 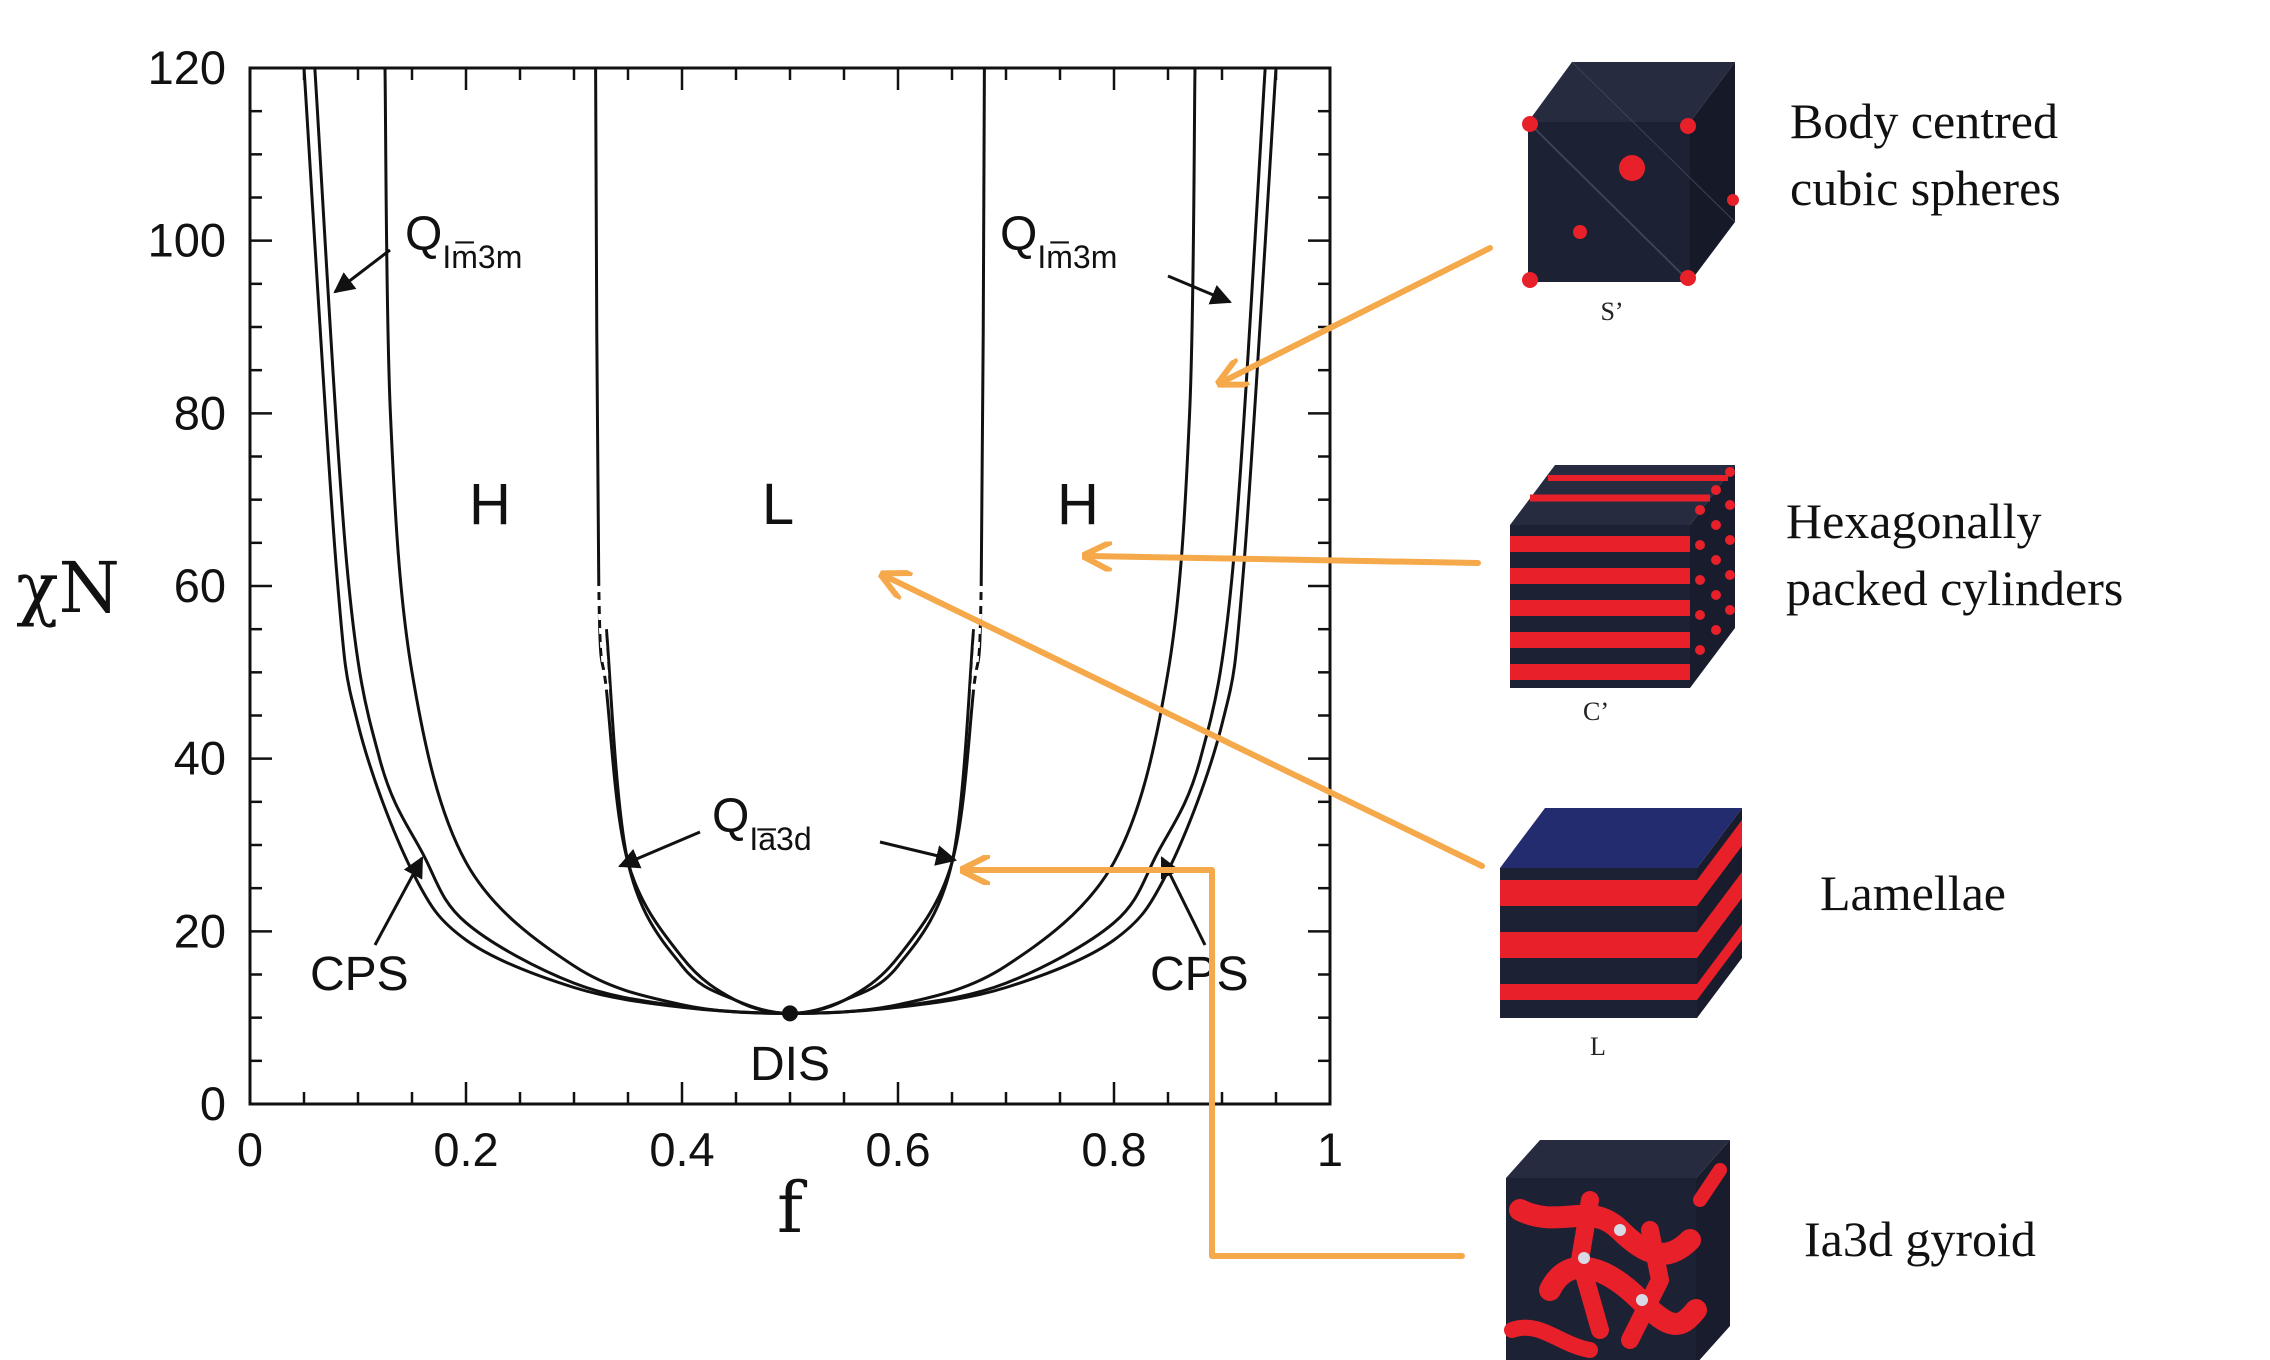 What do you see at coordinates (1078, 504) in the screenshot?
I see `region-label-h-right: H` at bounding box center [1078, 504].